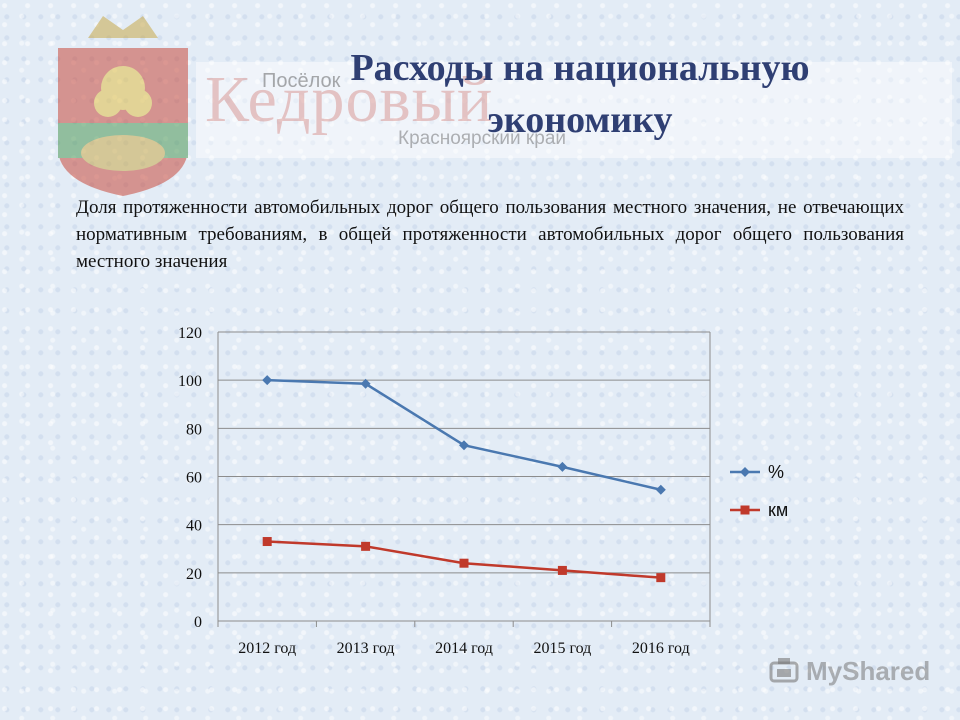 The height and width of the screenshot is (720, 960). What do you see at coordinates (190, 333) in the screenshot?
I see `y-tick-label: 120` at bounding box center [190, 333].